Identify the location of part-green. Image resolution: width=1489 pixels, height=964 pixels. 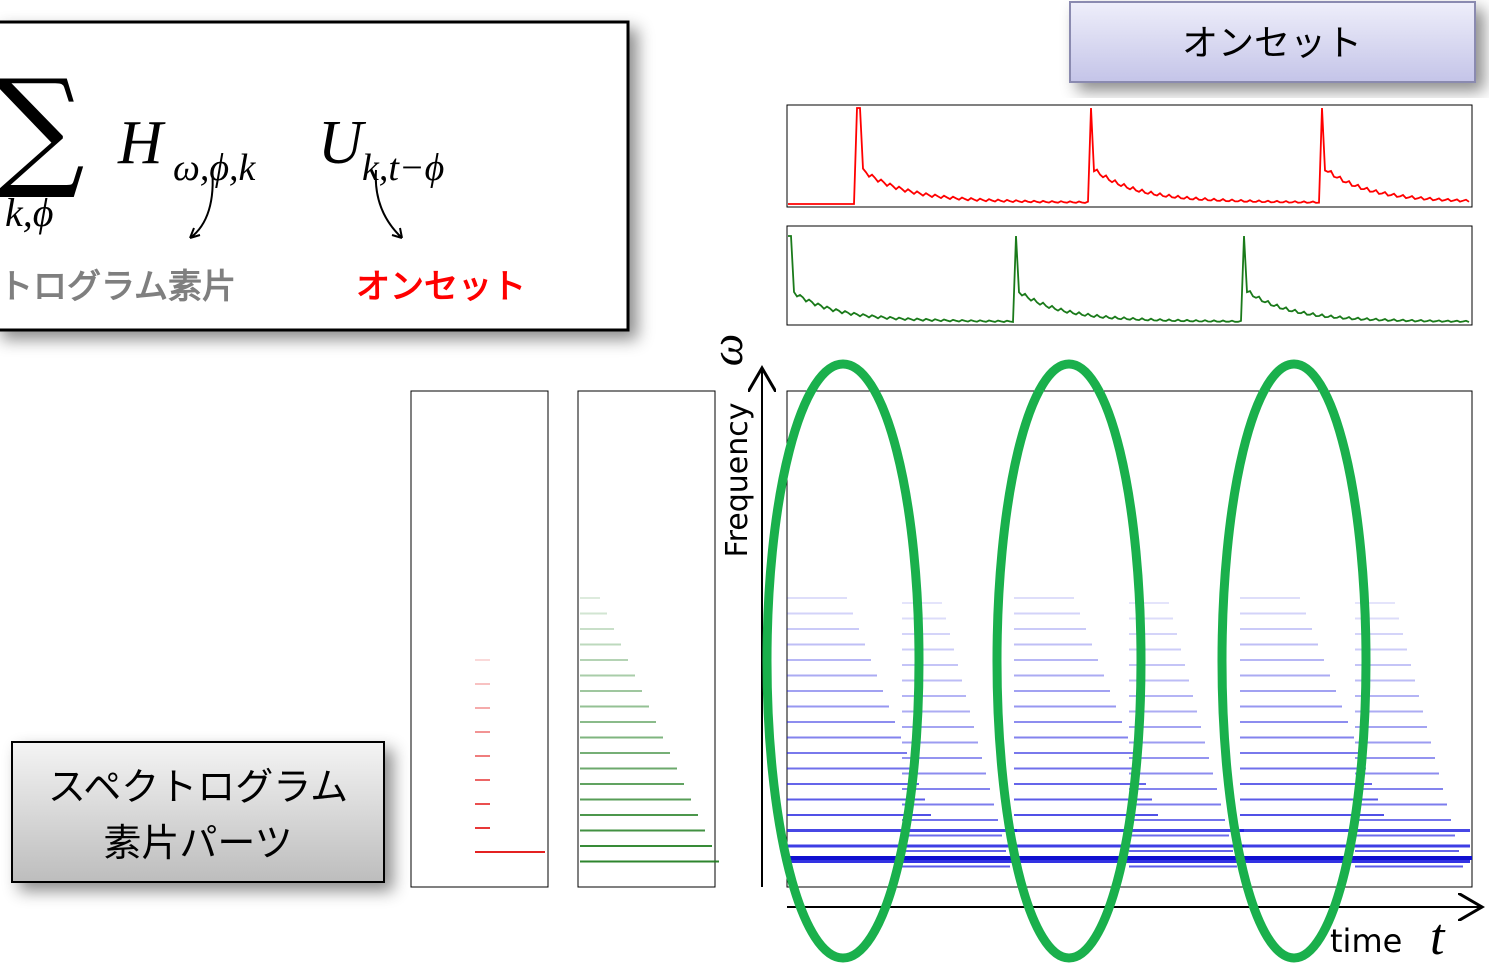
(646, 639).